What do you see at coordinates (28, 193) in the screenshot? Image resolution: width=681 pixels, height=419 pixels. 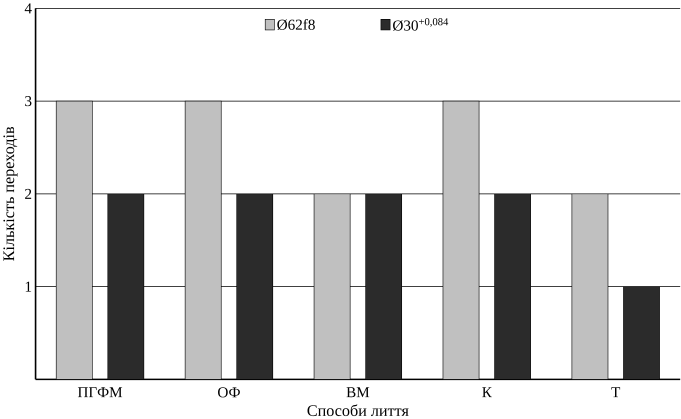 I see `y-tick-label: 2` at bounding box center [28, 193].